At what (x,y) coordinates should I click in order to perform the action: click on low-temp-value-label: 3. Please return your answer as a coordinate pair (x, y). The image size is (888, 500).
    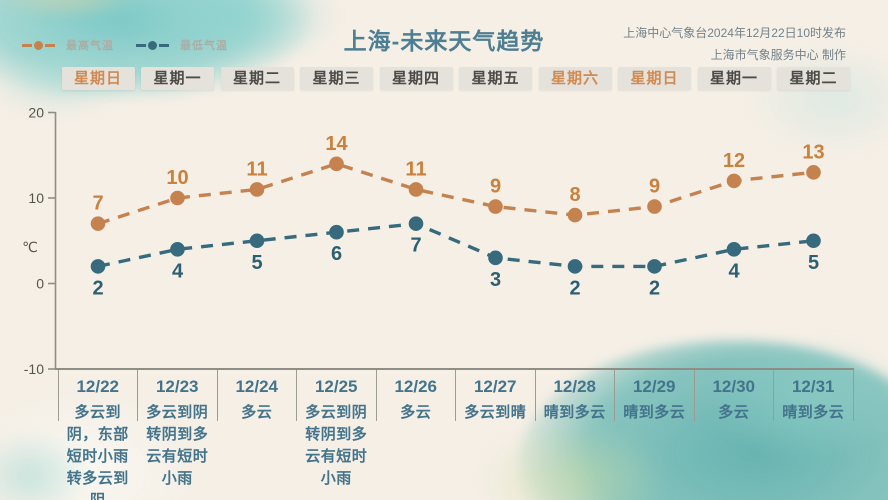
    Looking at the image, I should click on (495, 280).